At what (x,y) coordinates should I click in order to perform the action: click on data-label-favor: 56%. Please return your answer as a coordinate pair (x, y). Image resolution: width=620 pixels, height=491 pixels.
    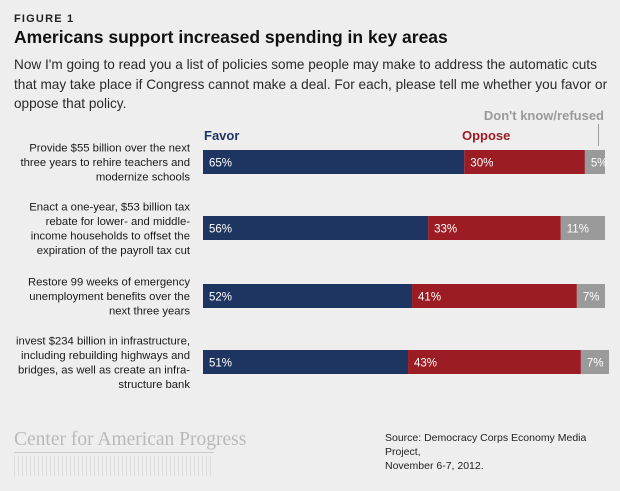
    Looking at the image, I should click on (220, 230).